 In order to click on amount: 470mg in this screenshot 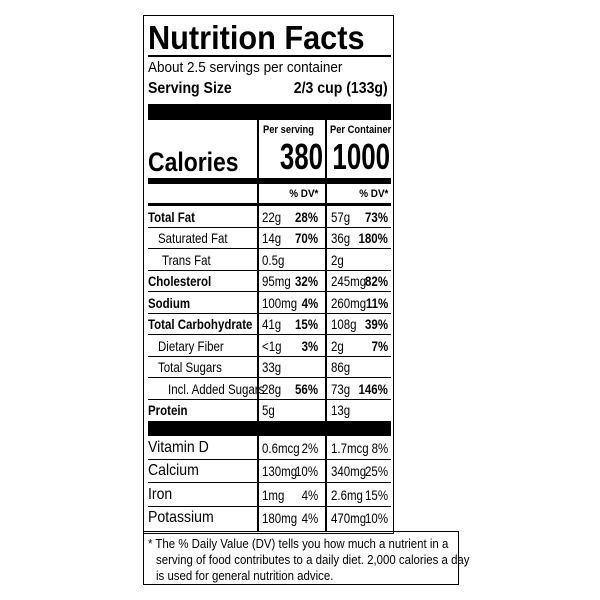, I will do `click(349, 518)`.